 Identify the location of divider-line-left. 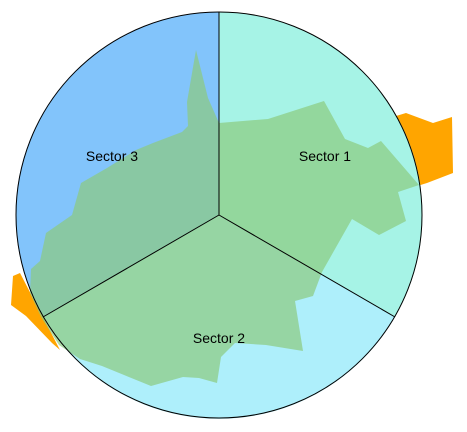
(131, 266).